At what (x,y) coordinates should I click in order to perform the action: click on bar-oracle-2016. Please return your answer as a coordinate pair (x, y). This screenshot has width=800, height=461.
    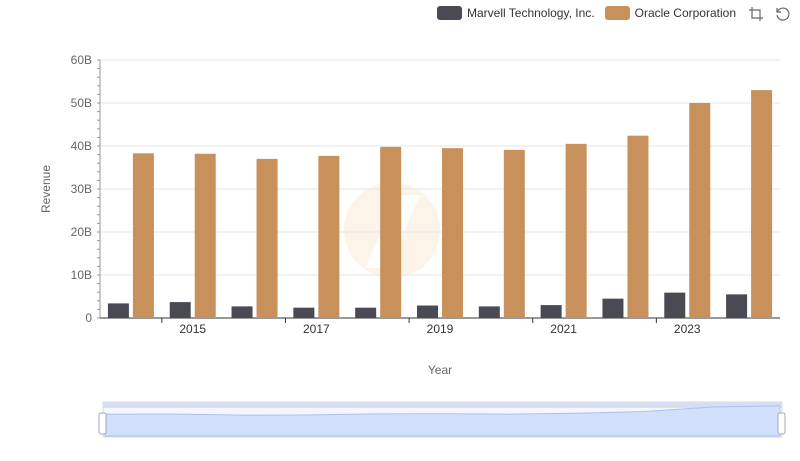
    Looking at the image, I should click on (267, 238).